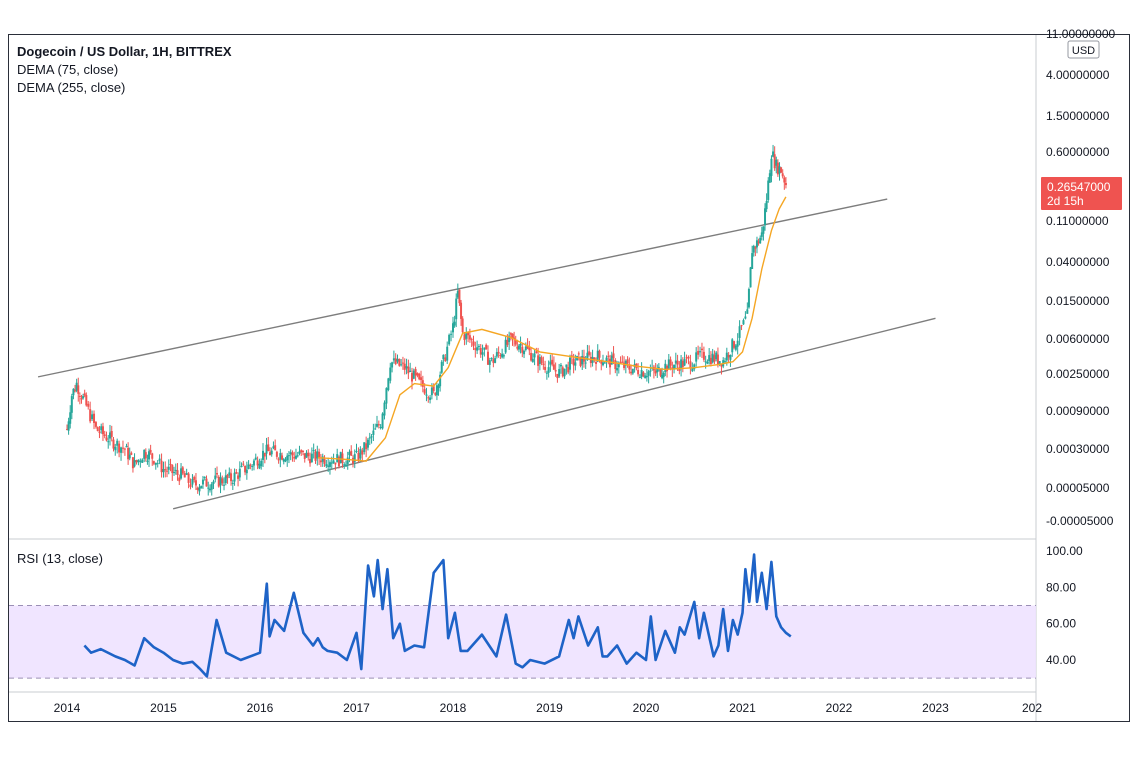 Image resolution: width=1140 pixels, height=760 pixels. Describe the element at coordinates (1078, 374) in the screenshot. I see `price-axis-label: 0.00250000` at that location.